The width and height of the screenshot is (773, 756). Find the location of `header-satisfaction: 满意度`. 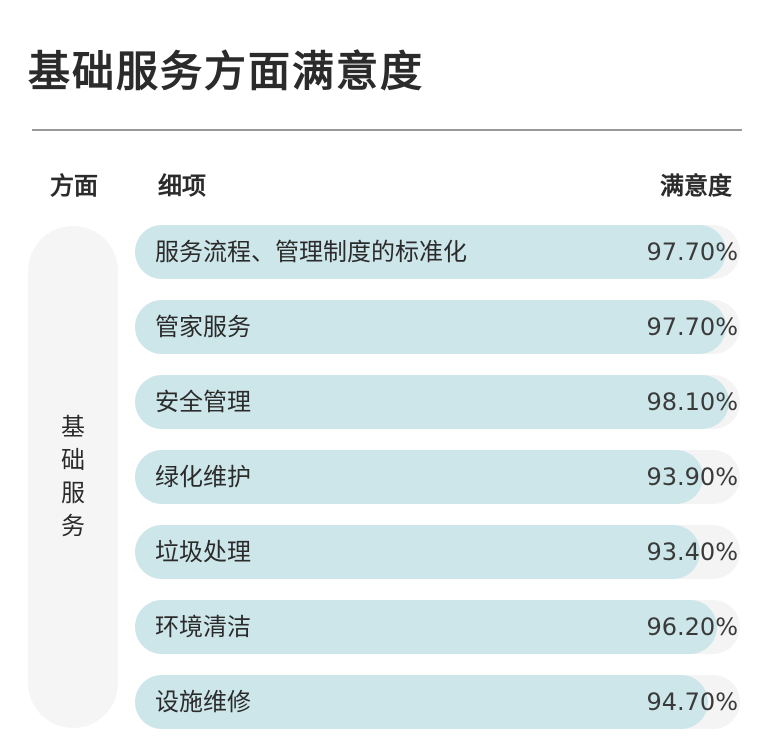

header-satisfaction: 满意度 is located at coordinates (696, 186).